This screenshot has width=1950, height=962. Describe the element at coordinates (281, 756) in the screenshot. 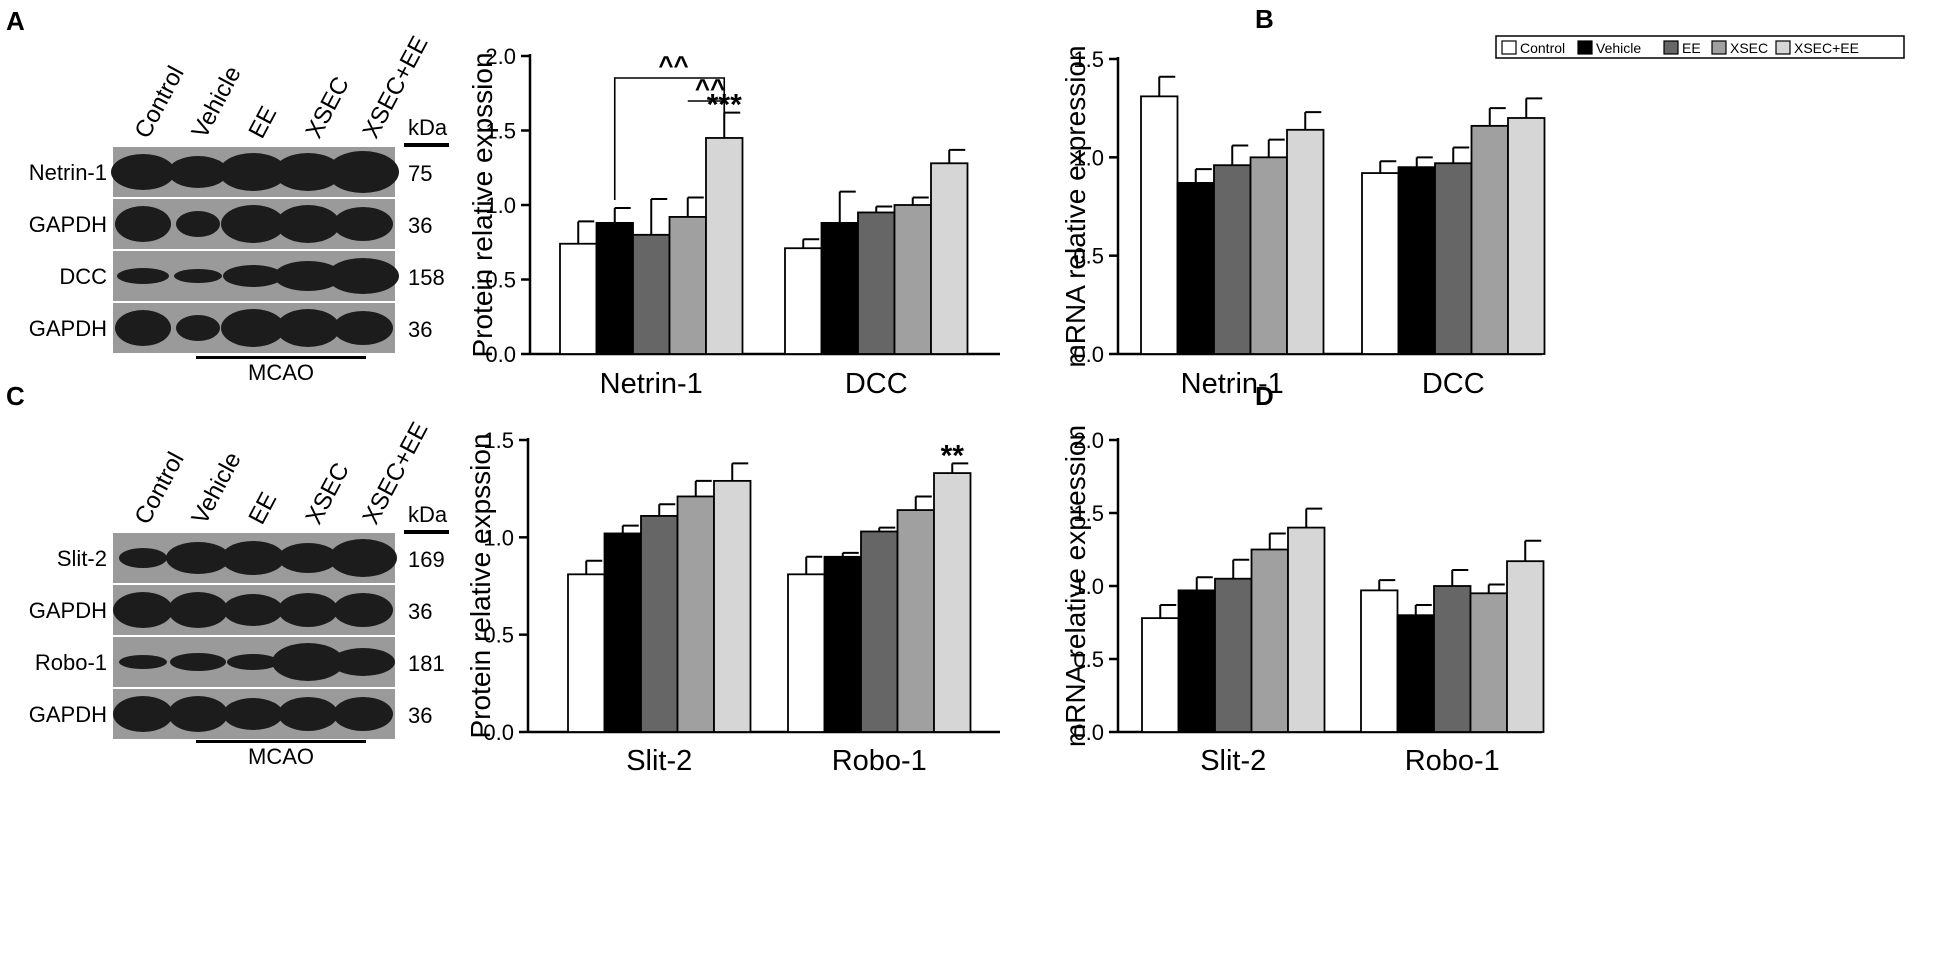

I see `mcao-label: MCAO` at that location.